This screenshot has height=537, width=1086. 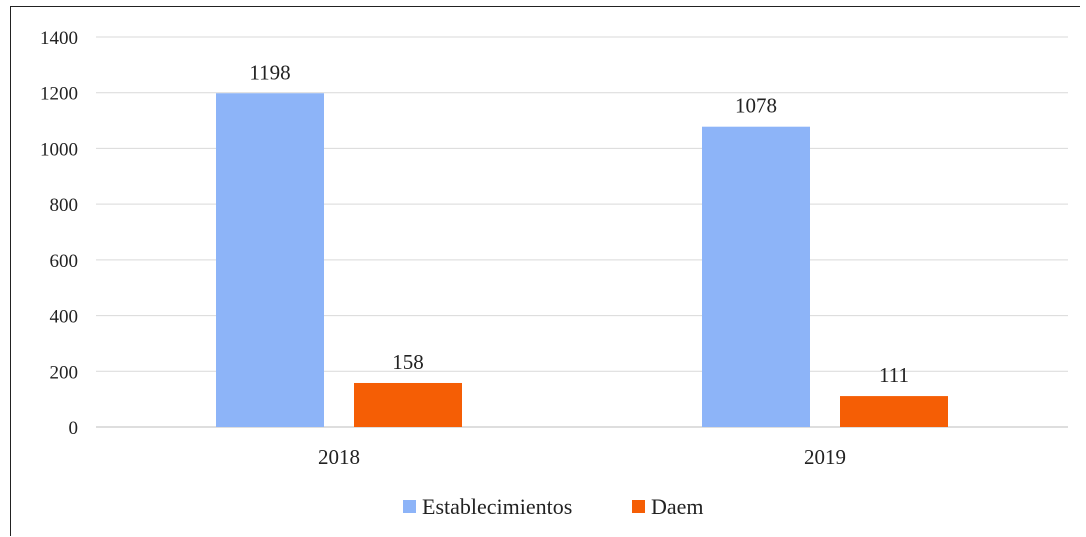 What do you see at coordinates (408, 404) in the screenshot?
I see `bar-daem-2018` at bounding box center [408, 404].